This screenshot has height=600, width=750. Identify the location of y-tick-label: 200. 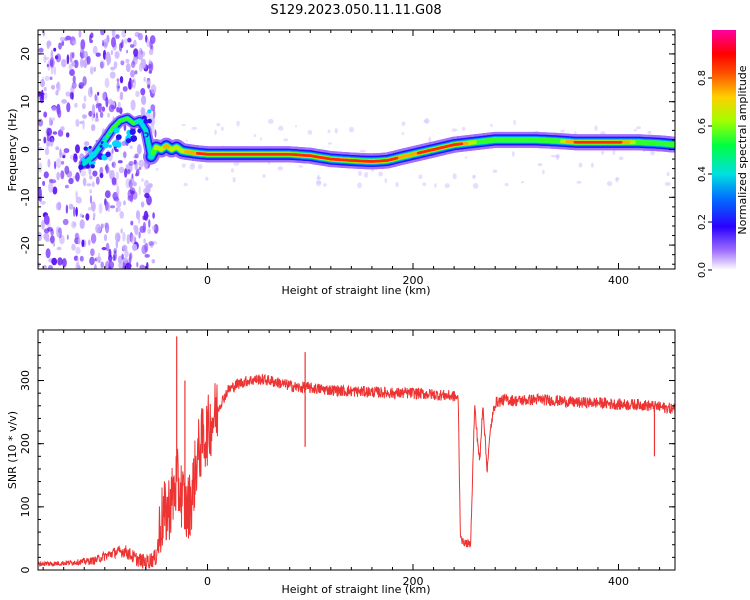
(25, 443).